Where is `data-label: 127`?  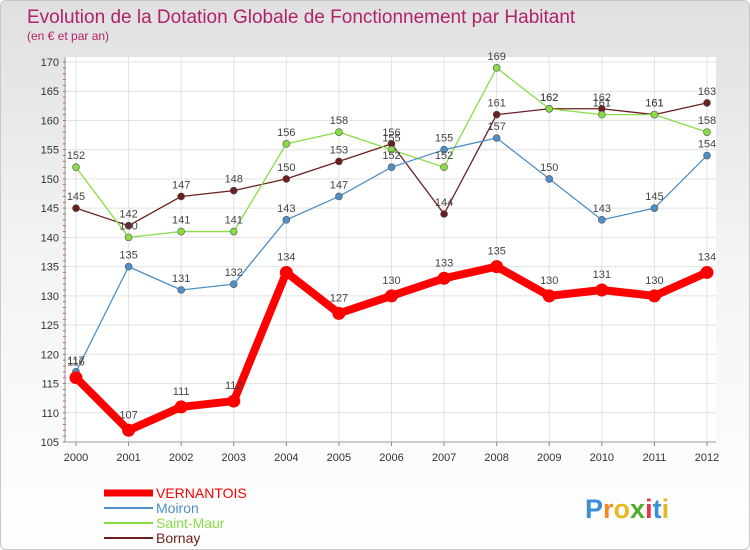 data-label: 127 is located at coordinates (339, 298).